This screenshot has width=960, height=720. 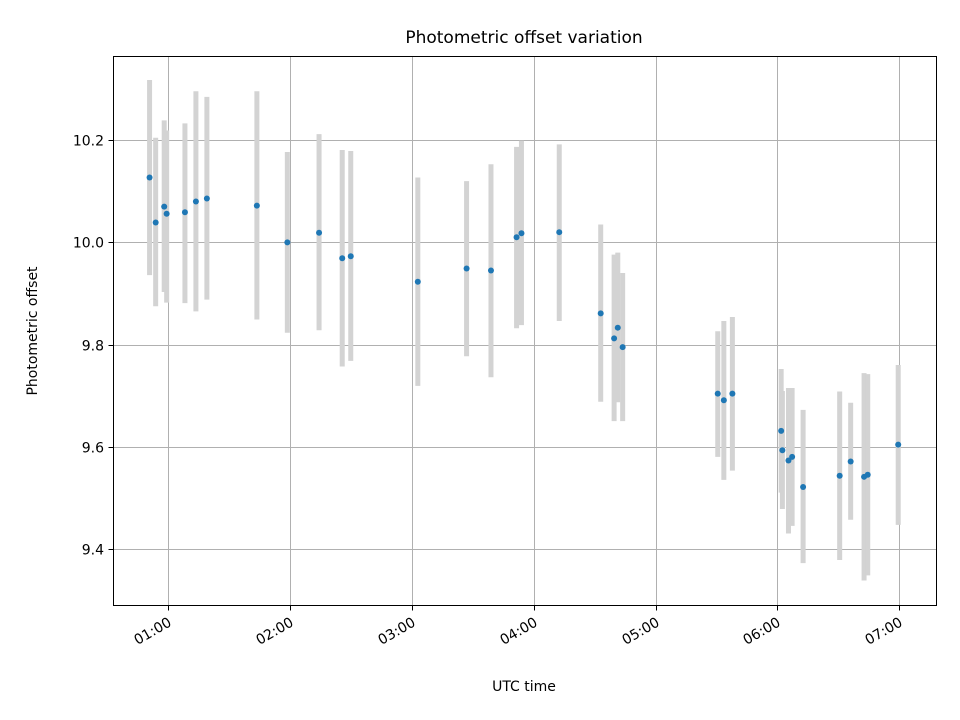 What do you see at coordinates (524, 687) in the screenshot?
I see `x-axis-label: UTC time` at bounding box center [524, 687].